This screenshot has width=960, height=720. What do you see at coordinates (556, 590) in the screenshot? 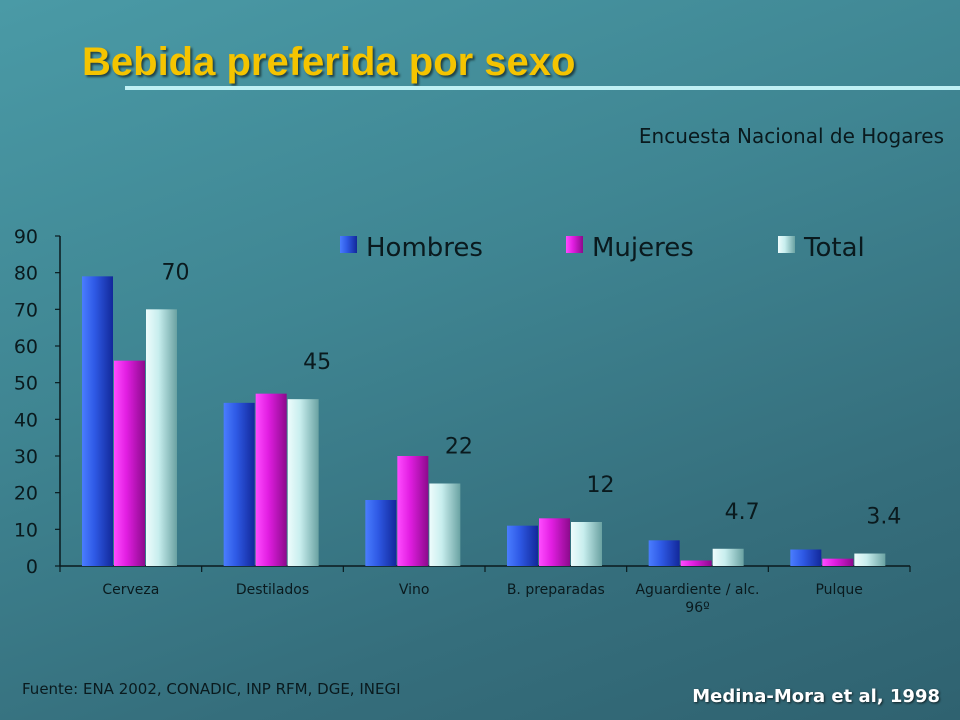
I see `x-tick-label: B. preparadas` at bounding box center [556, 590].